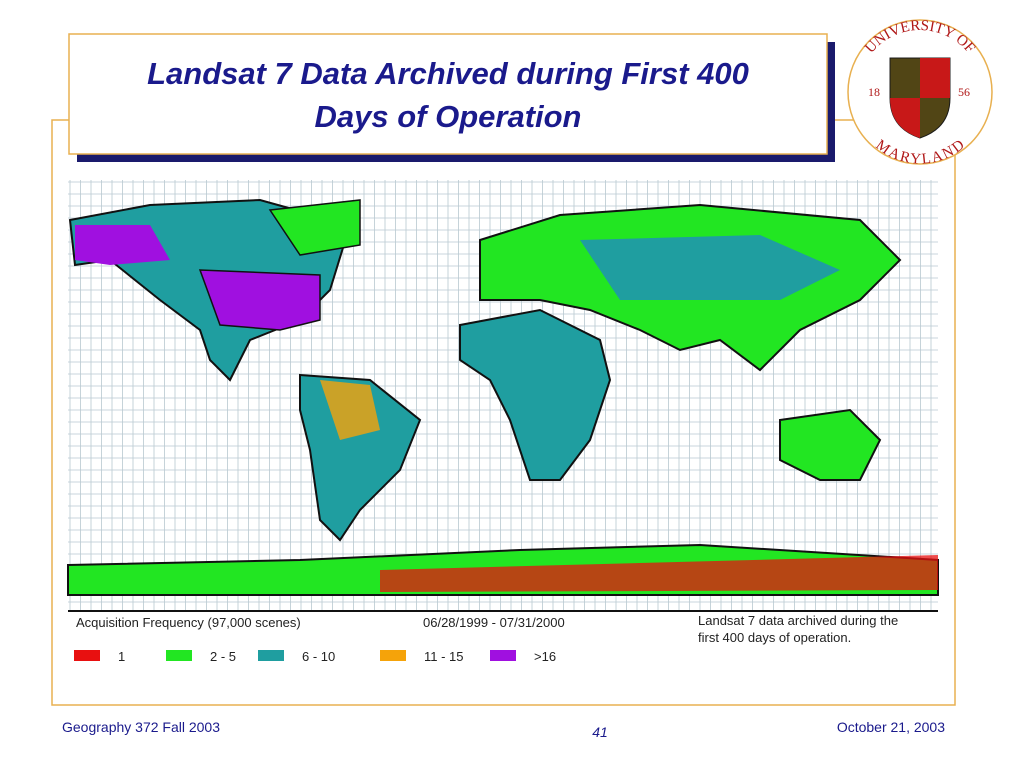  I want to click on legend: 1 2 - 5 6 - 10 11 - 15 >16, so click(315, 656).